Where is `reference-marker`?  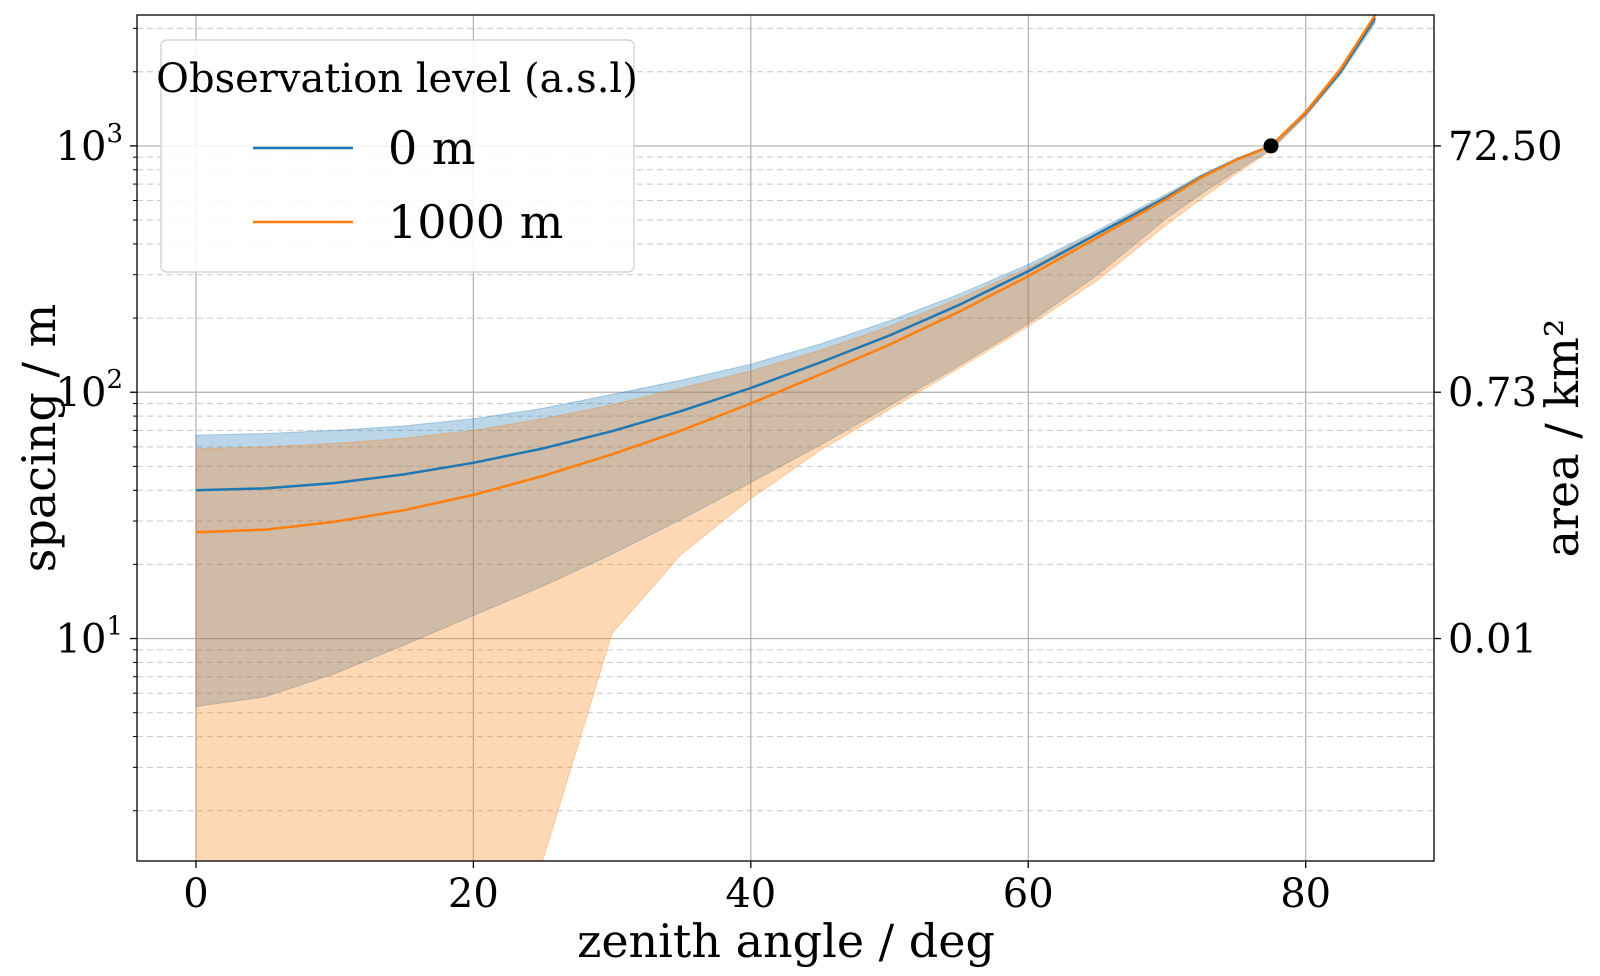 reference-marker is located at coordinates (1271, 146).